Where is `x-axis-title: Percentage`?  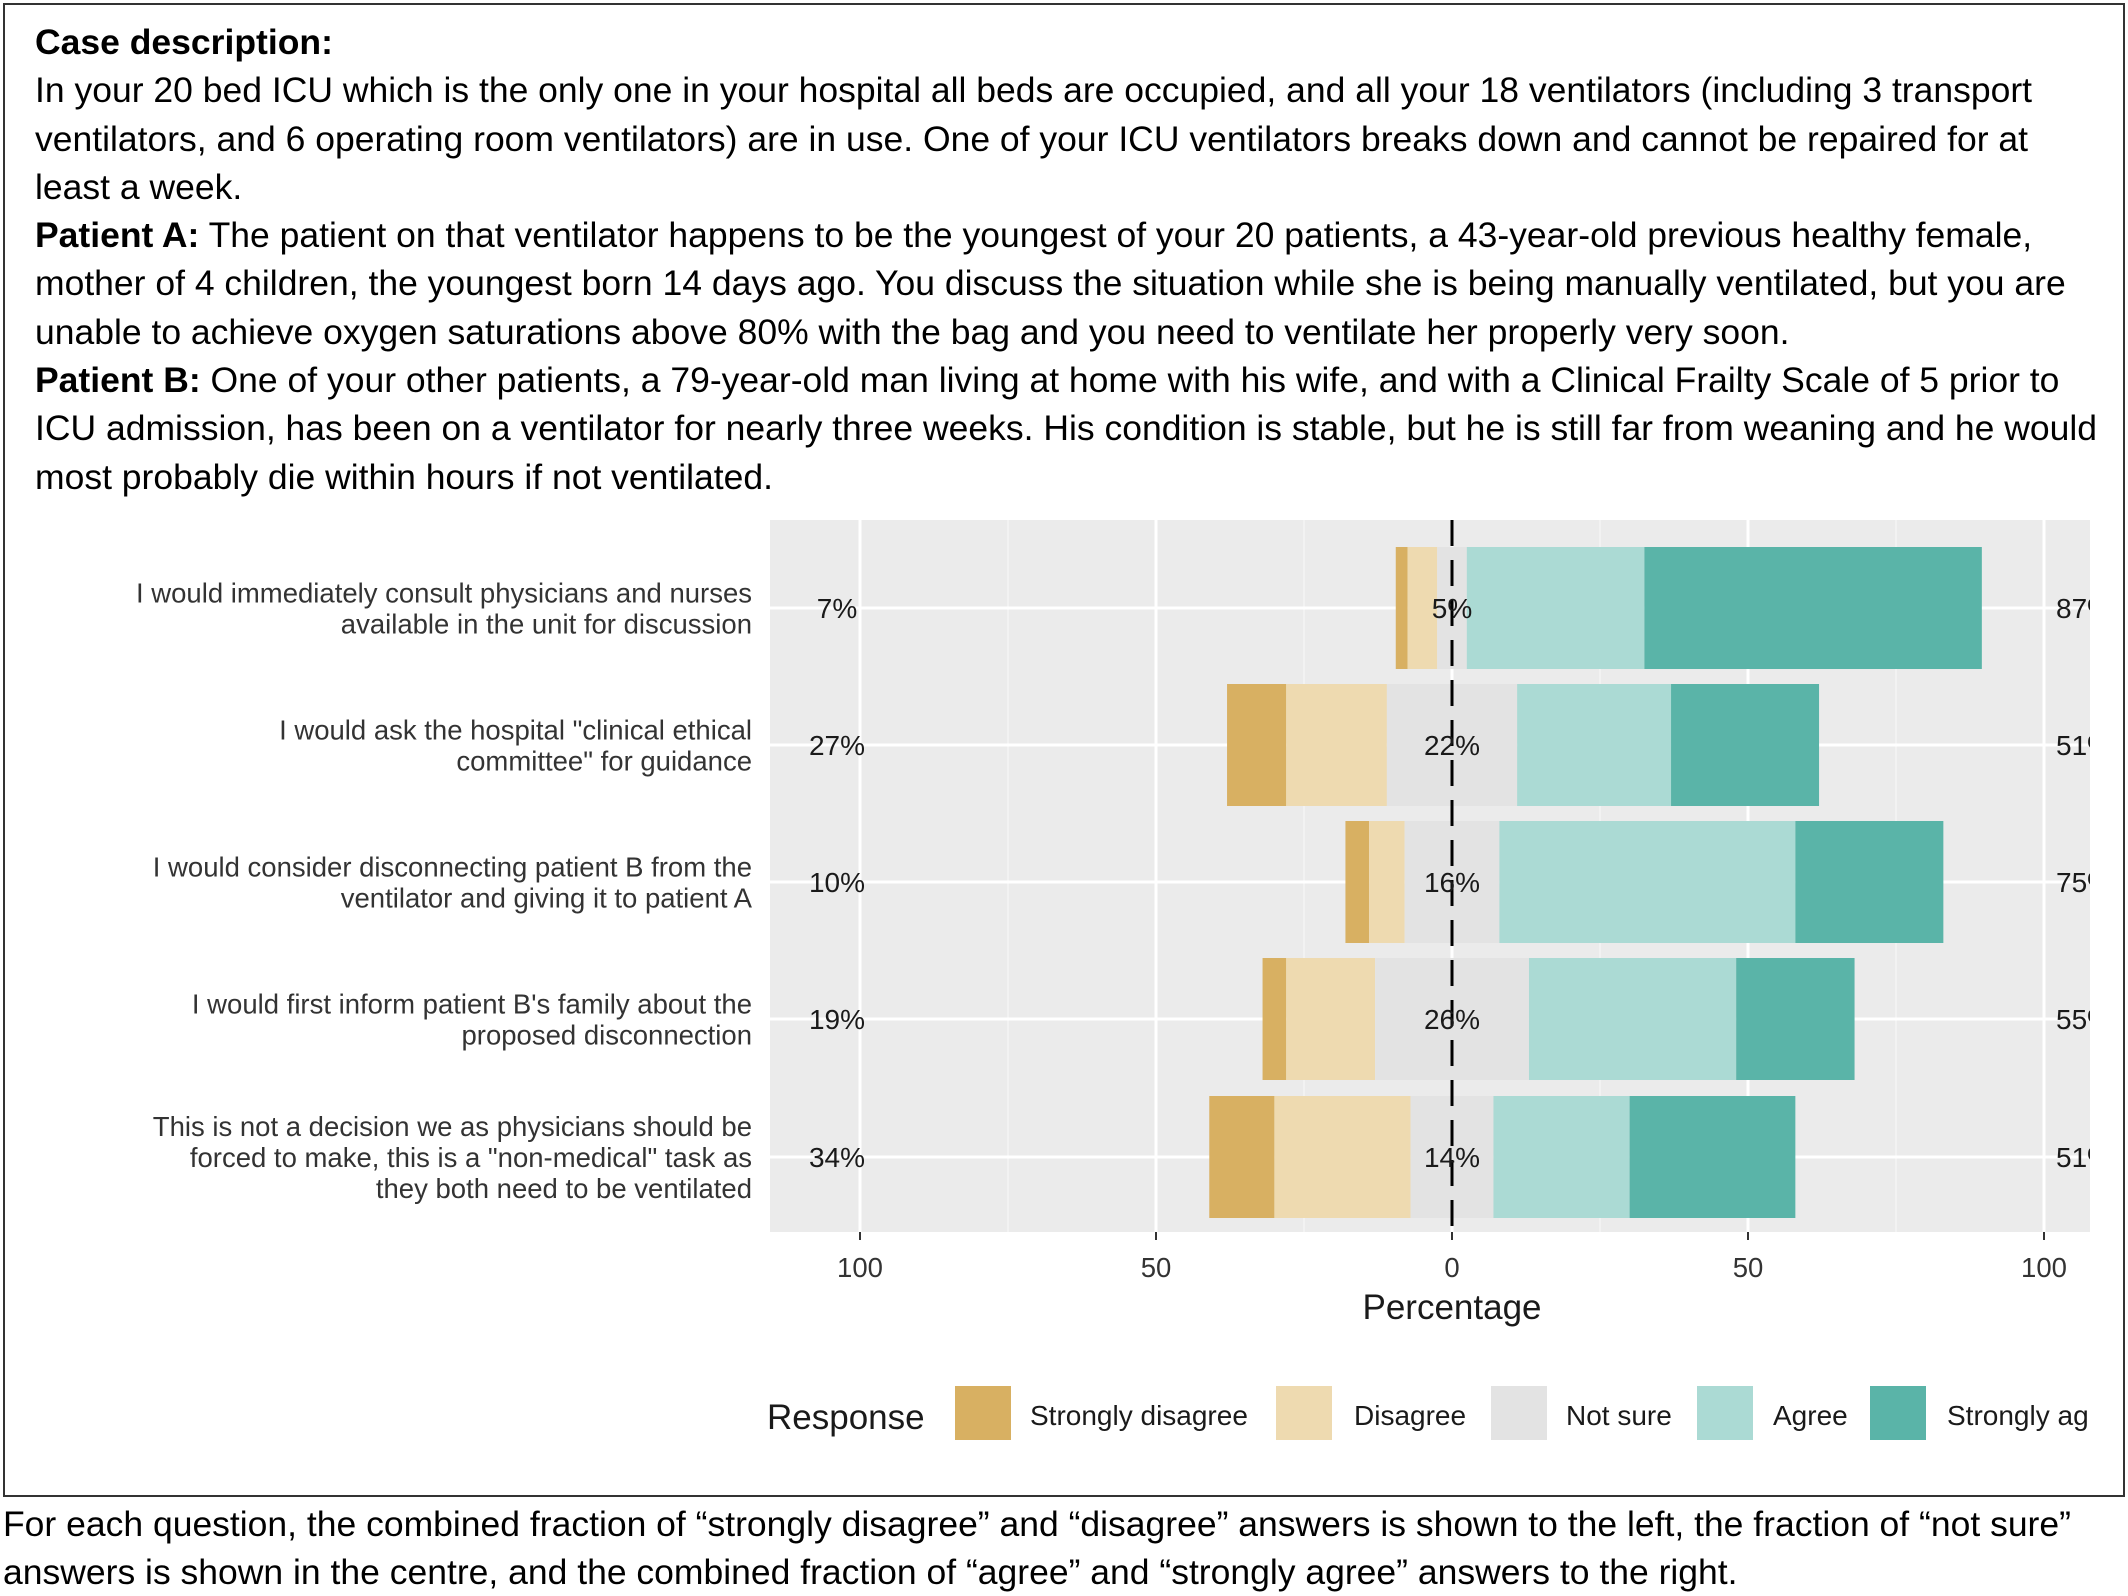 x-axis-title: Percentage is located at coordinates (1451, 1307).